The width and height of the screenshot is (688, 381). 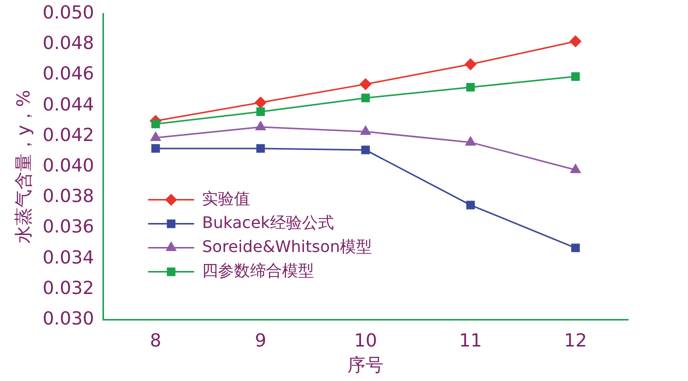 I want to click on legend-label: Soreide&Whitson模型, so click(x=287, y=246).